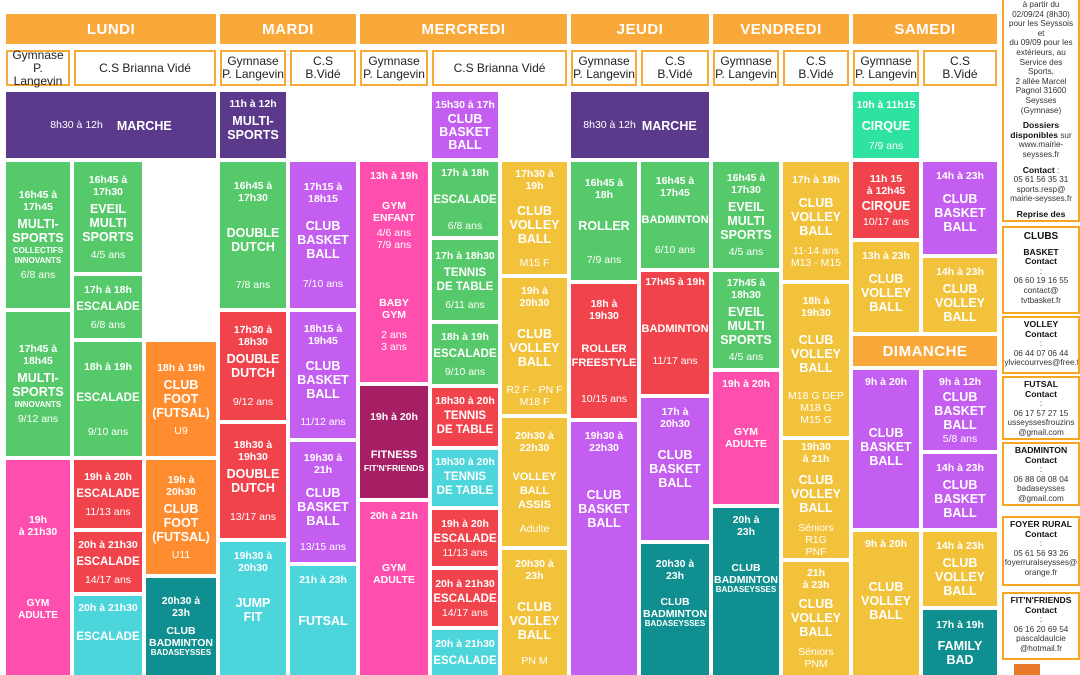 The image size is (1080, 675). Describe the element at coordinates (534, 661) in the screenshot. I see `activity-age: PN M` at that location.